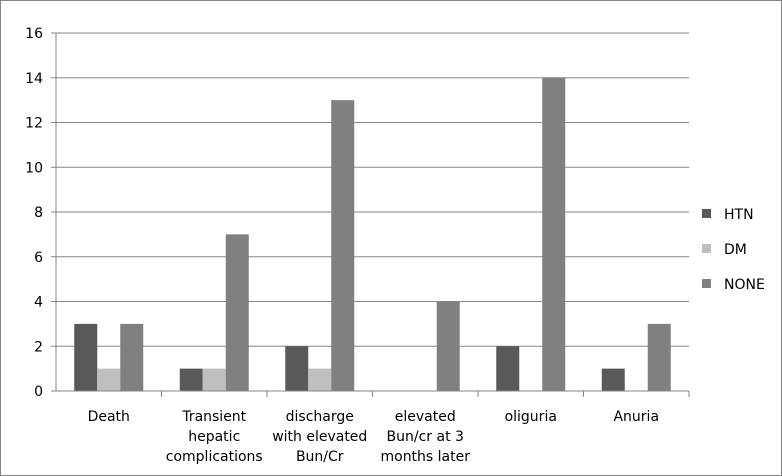  Describe the element at coordinates (38, 392) in the screenshot. I see `y-tick-label: 0` at that location.